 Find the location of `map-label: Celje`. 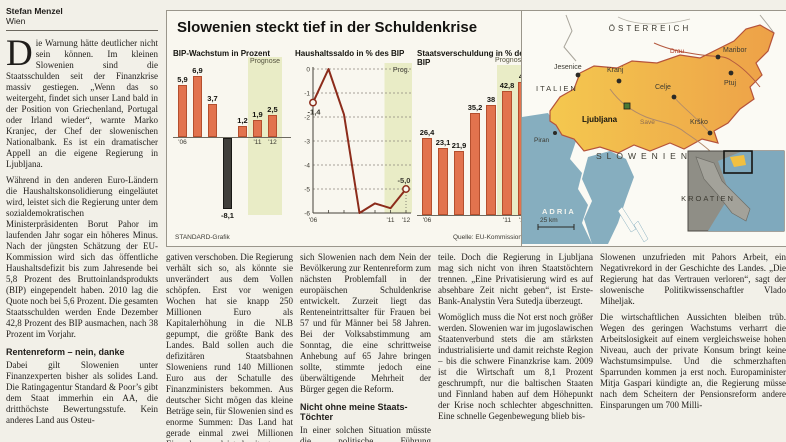

map-label: Celje is located at coordinates (663, 87).